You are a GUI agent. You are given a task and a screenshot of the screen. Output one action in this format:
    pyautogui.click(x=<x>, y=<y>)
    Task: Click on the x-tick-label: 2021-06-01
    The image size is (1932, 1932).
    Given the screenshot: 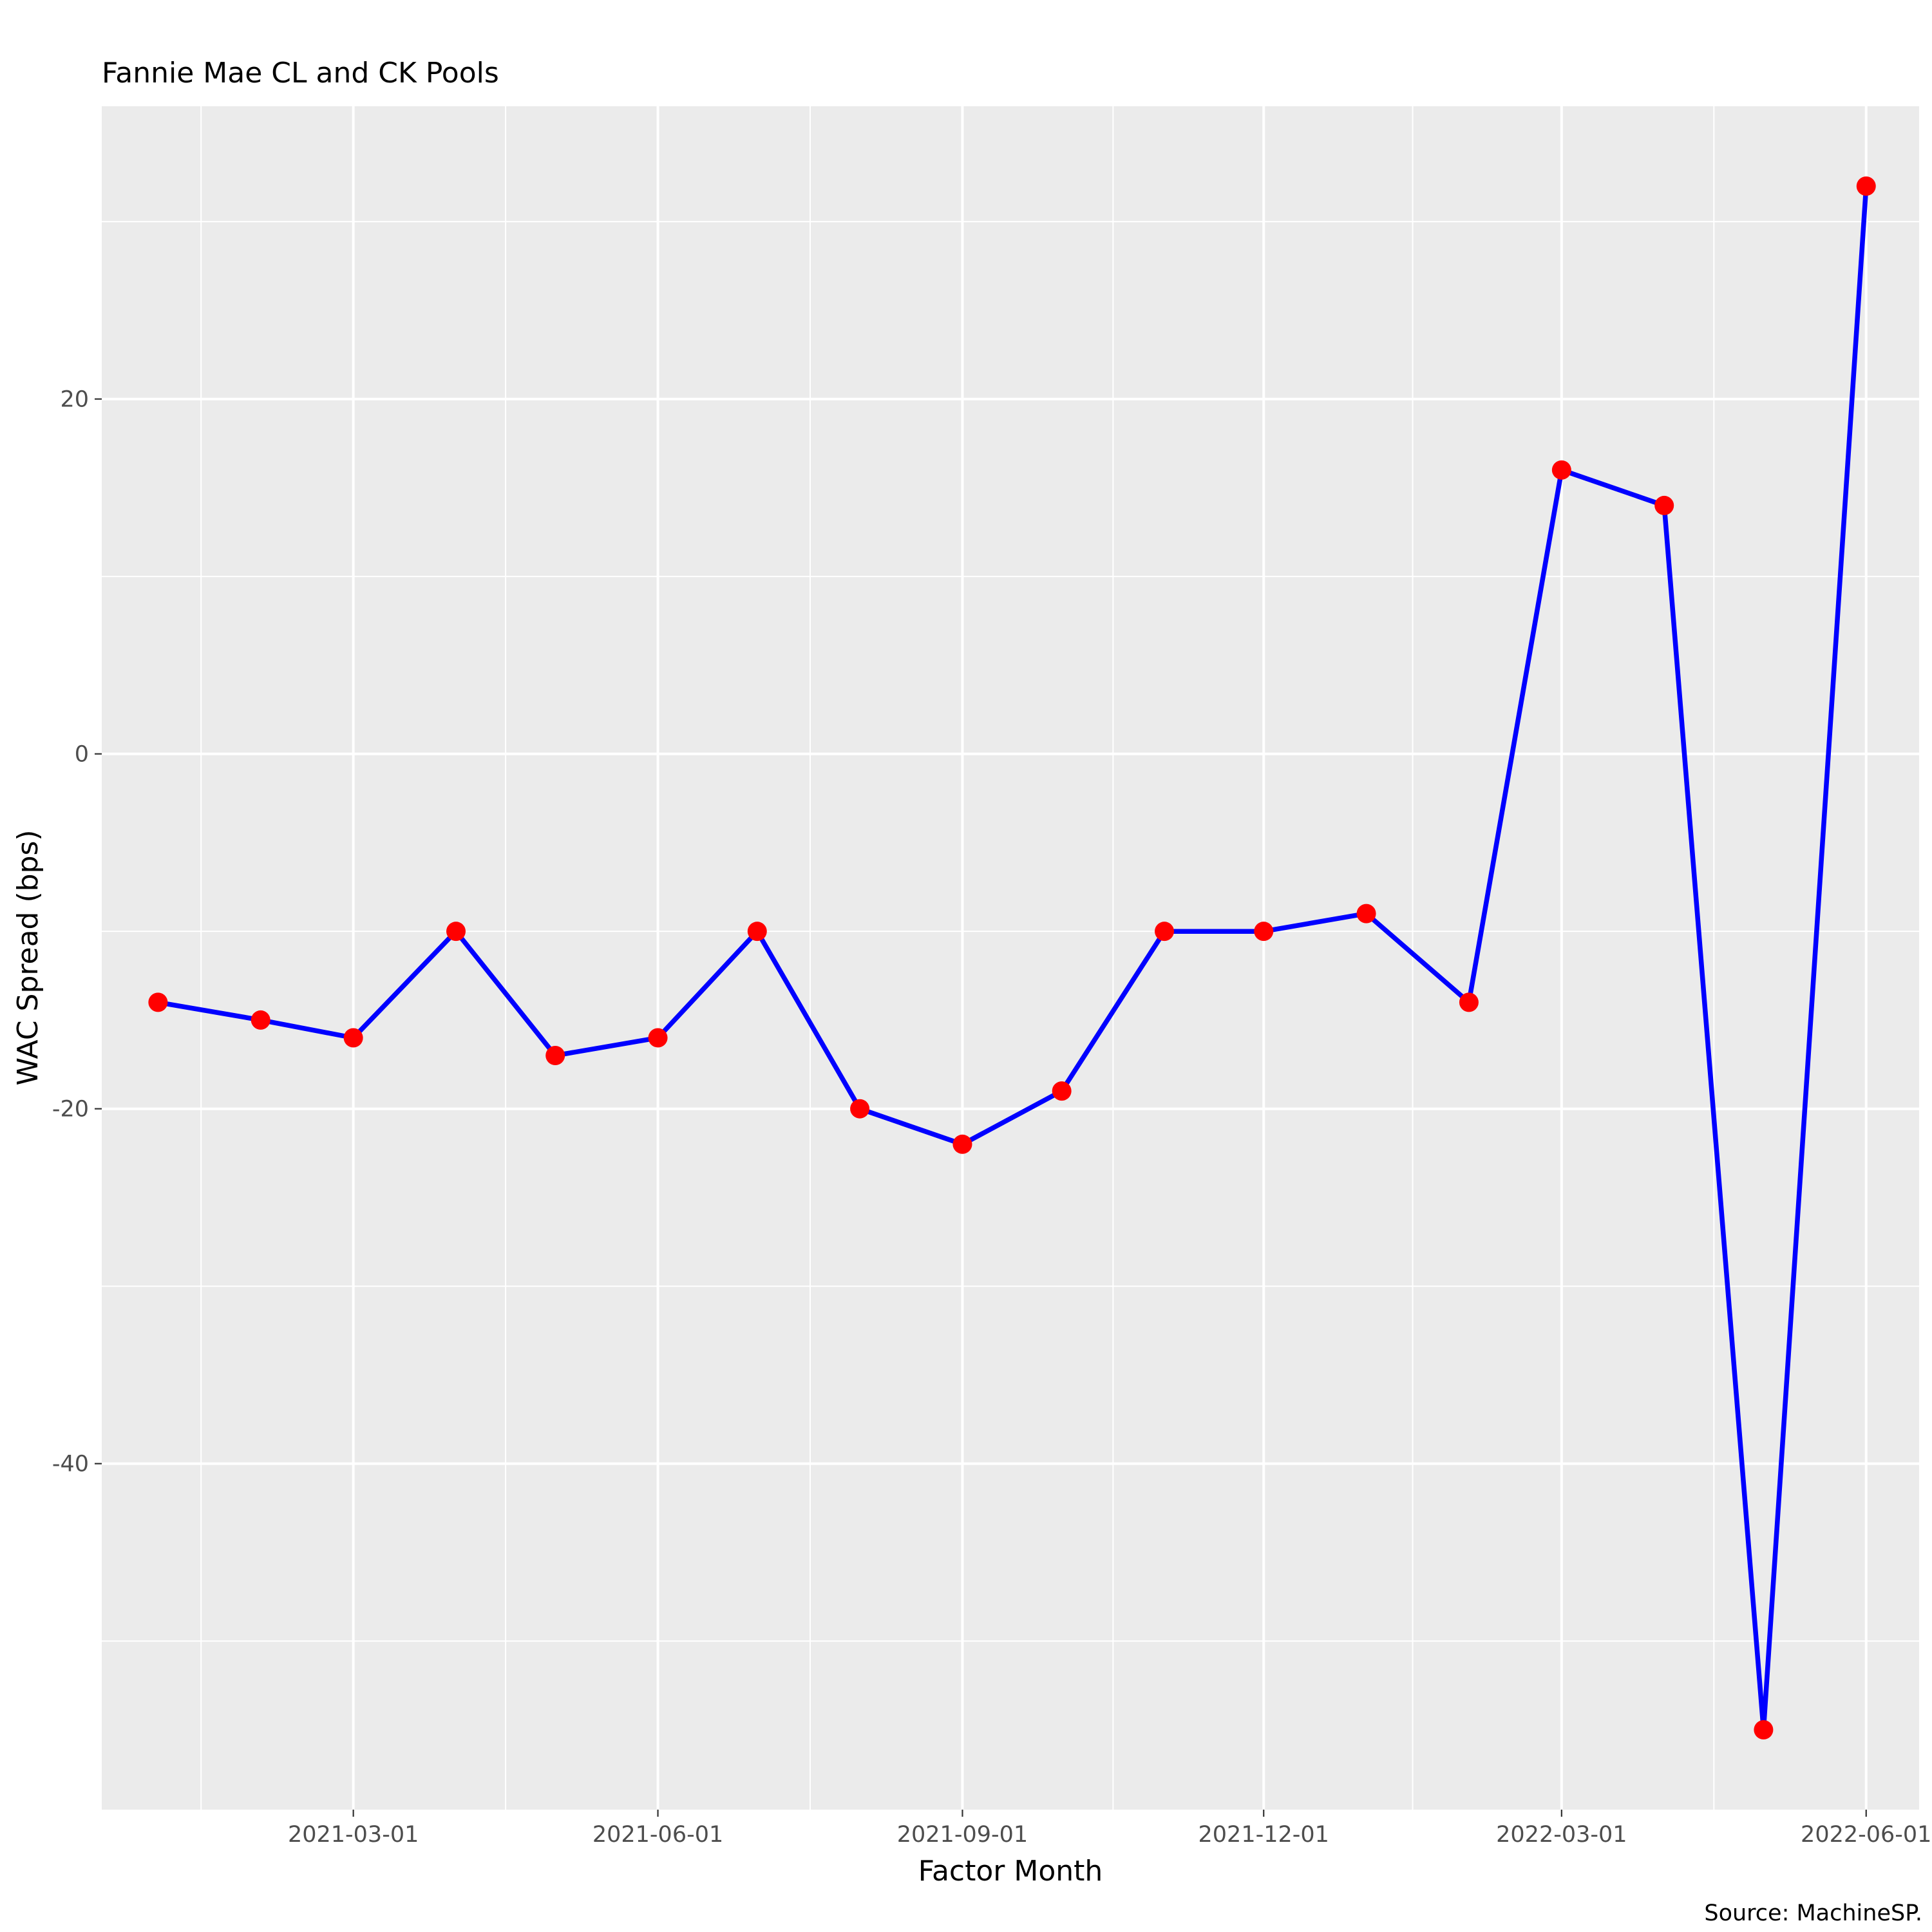 What is the action you would take?
    pyautogui.click(x=657, y=1835)
    